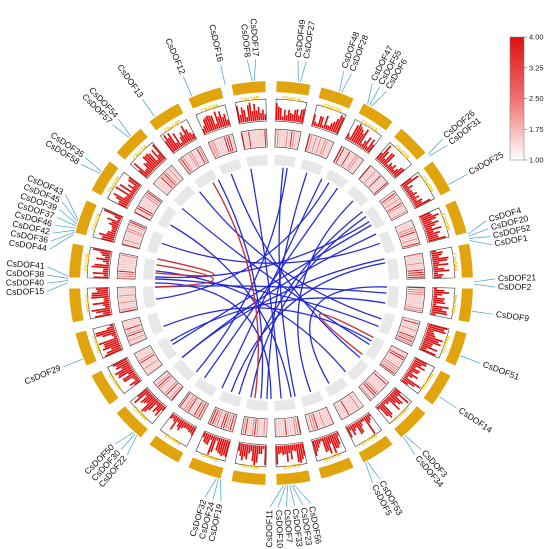 Image resolution: width=550 pixels, height=549 pixels. I want to click on density-track-segment, so click(148, 205).